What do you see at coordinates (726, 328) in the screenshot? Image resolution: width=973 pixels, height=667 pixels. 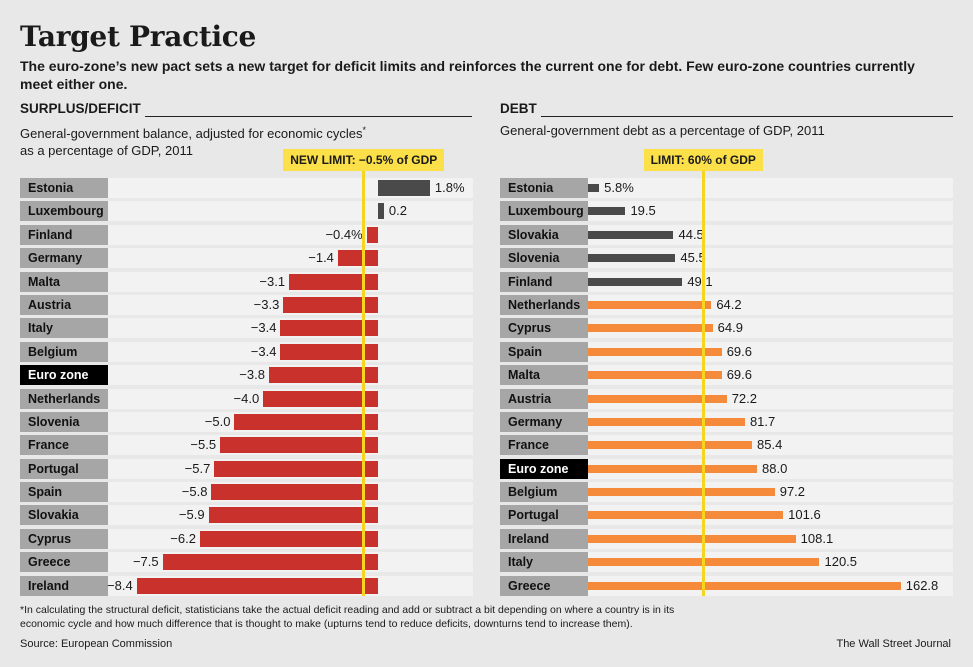 I see `debt-row: Cyprus 64.9` at bounding box center [726, 328].